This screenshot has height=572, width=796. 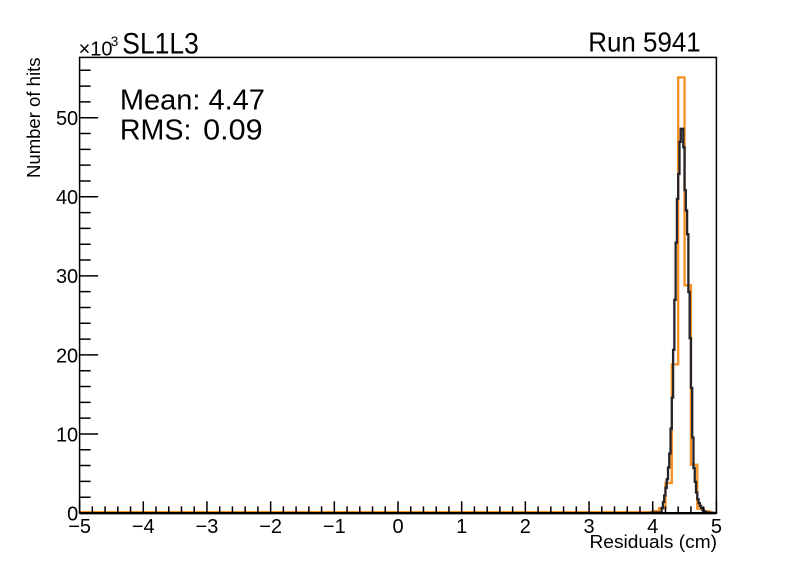 What do you see at coordinates (716, 527) in the screenshot?
I see `svg-text: 5` at bounding box center [716, 527].